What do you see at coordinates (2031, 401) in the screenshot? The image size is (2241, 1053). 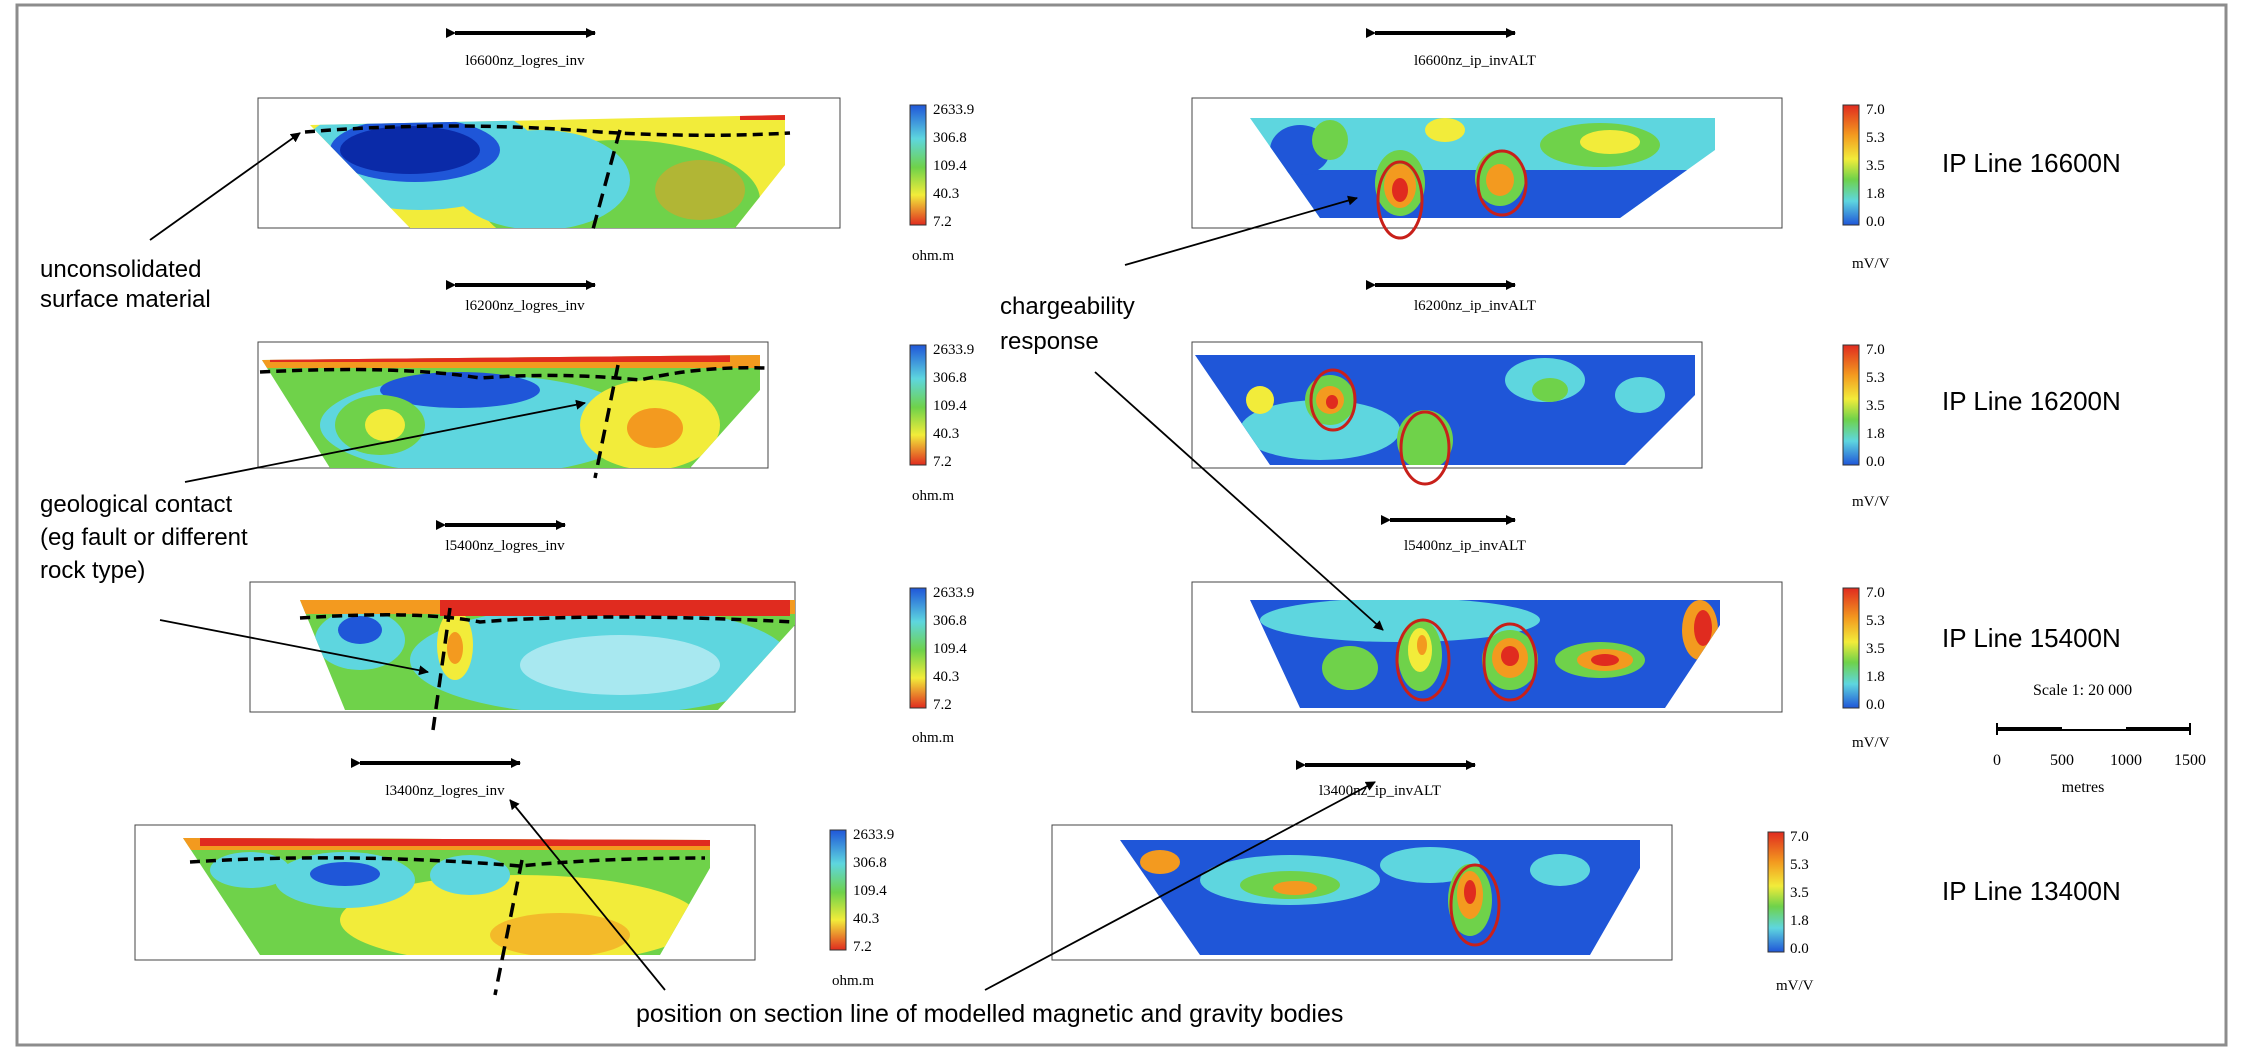 I see `ip-line-label: IP Line 16200N` at bounding box center [2031, 401].